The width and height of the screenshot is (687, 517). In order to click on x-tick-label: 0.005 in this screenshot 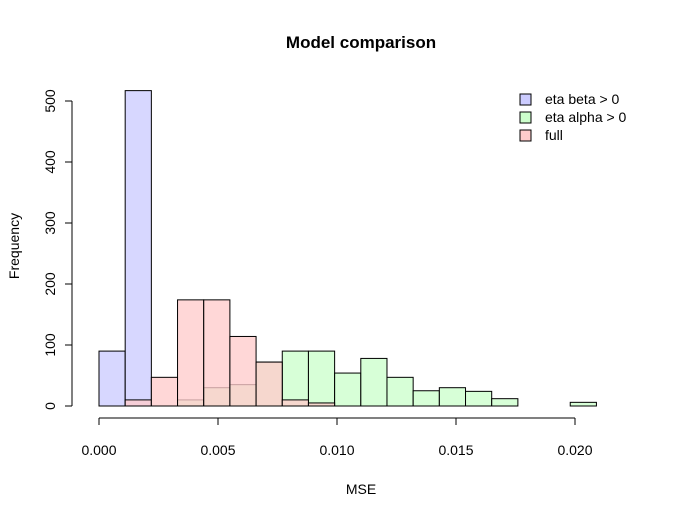, I will do `click(217, 450)`.